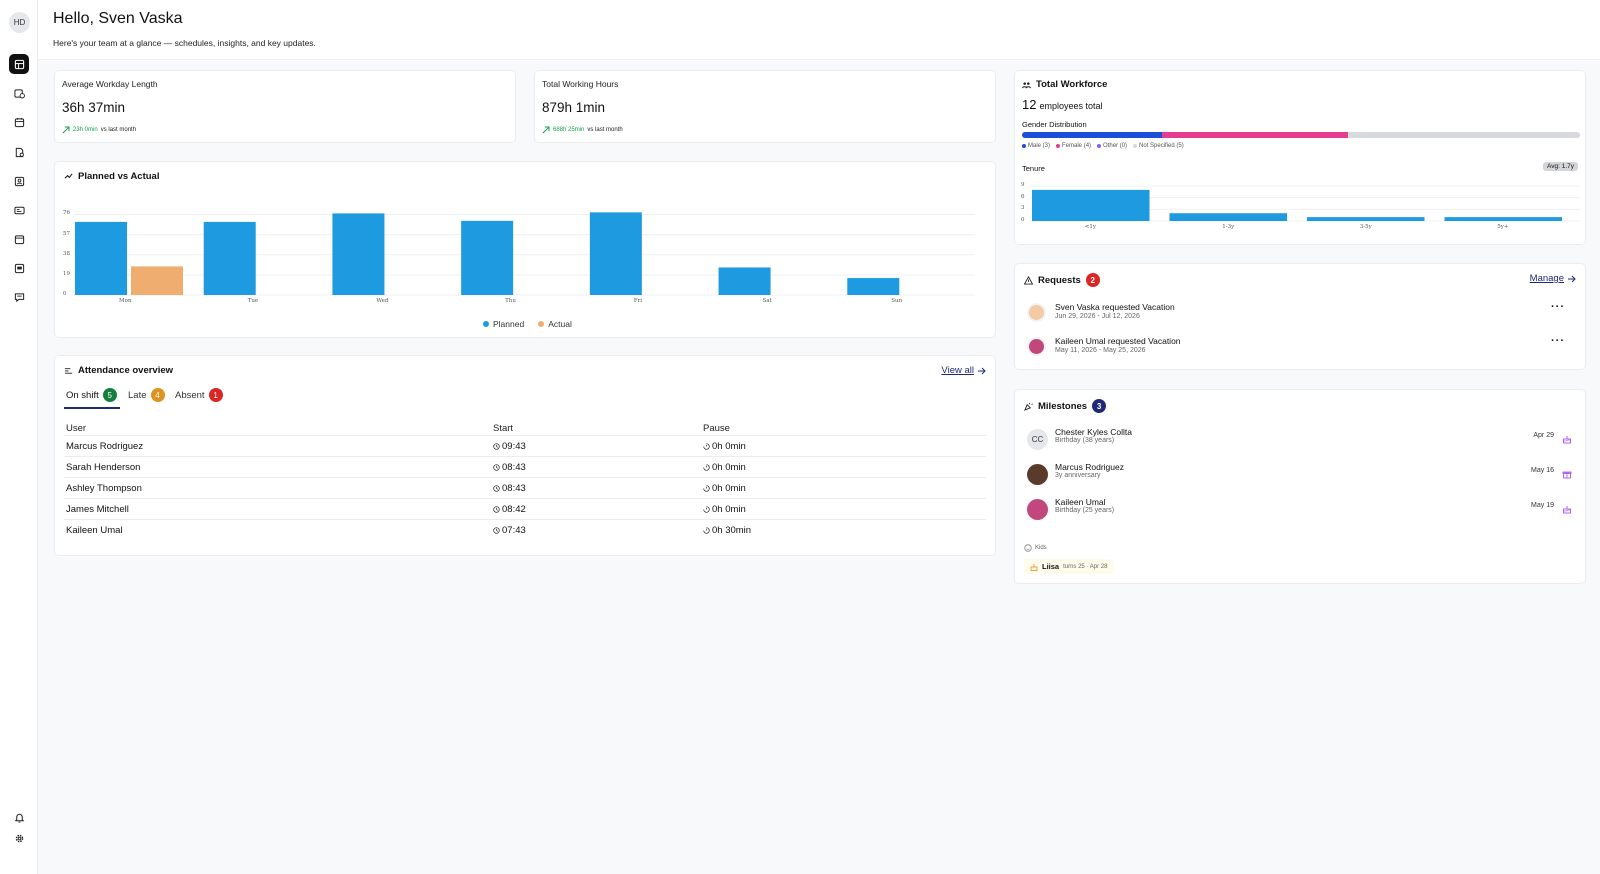 This screenshot has width=1600, height=874. What do you see at coordinates (92, 408) in the screenshot?
I see `active-tab-indicator` at bounding box center [92, 408].